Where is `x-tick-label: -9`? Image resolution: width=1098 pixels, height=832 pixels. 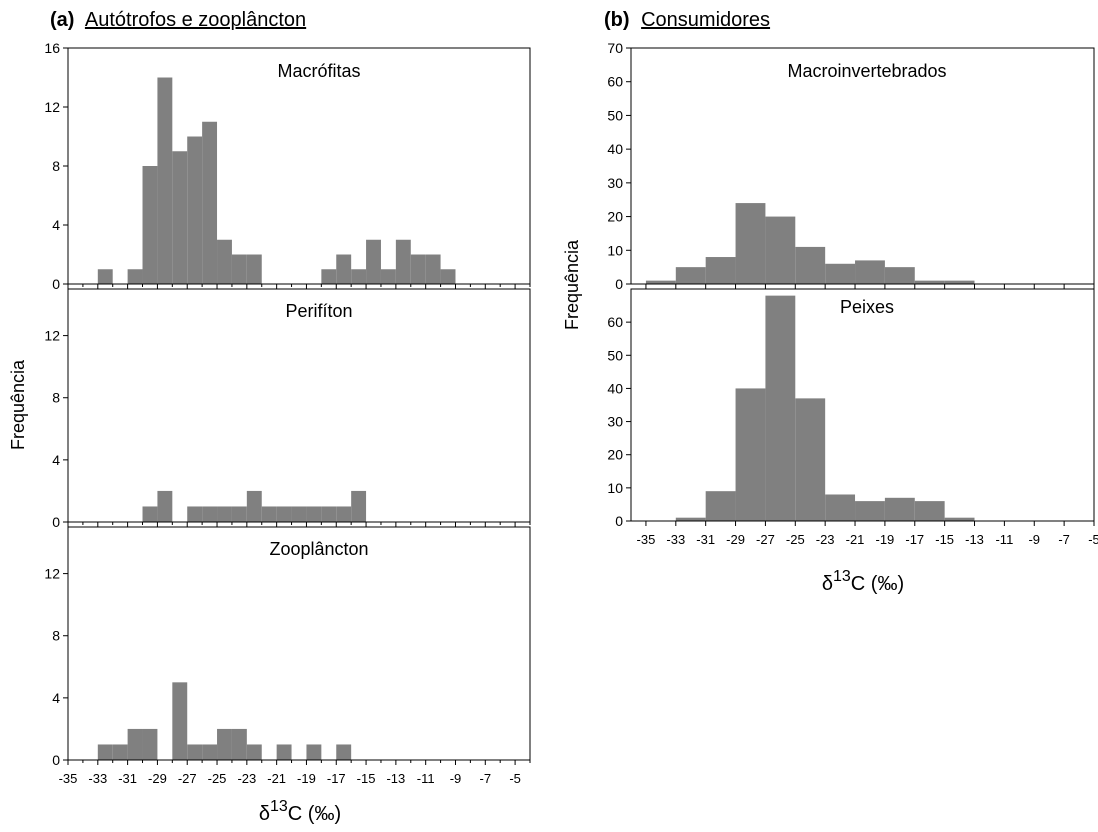
x-tick-label: -9 is located at coordinates (456, 778).